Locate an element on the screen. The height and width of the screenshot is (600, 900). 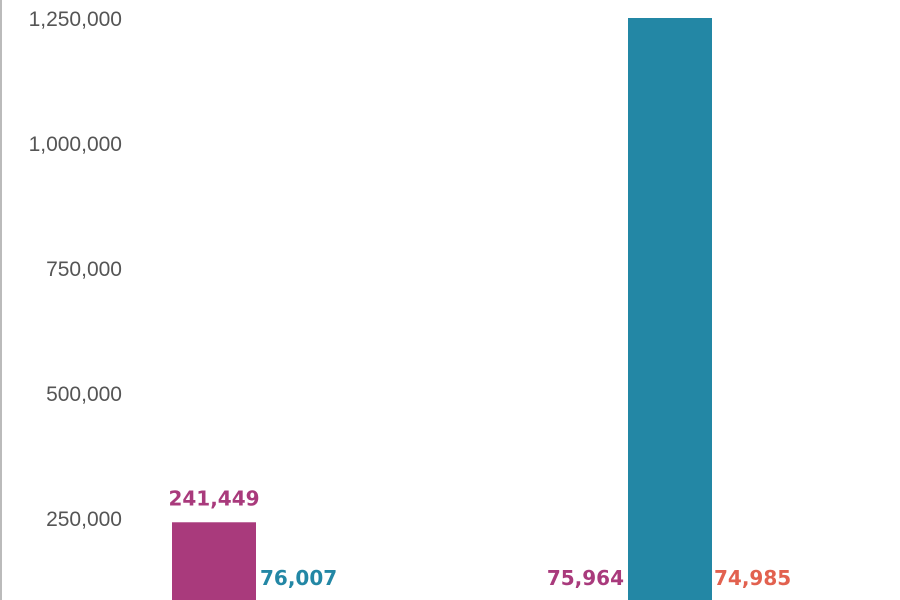
y-tick-label: 1,000,000 is located at coordinates (75, 144).